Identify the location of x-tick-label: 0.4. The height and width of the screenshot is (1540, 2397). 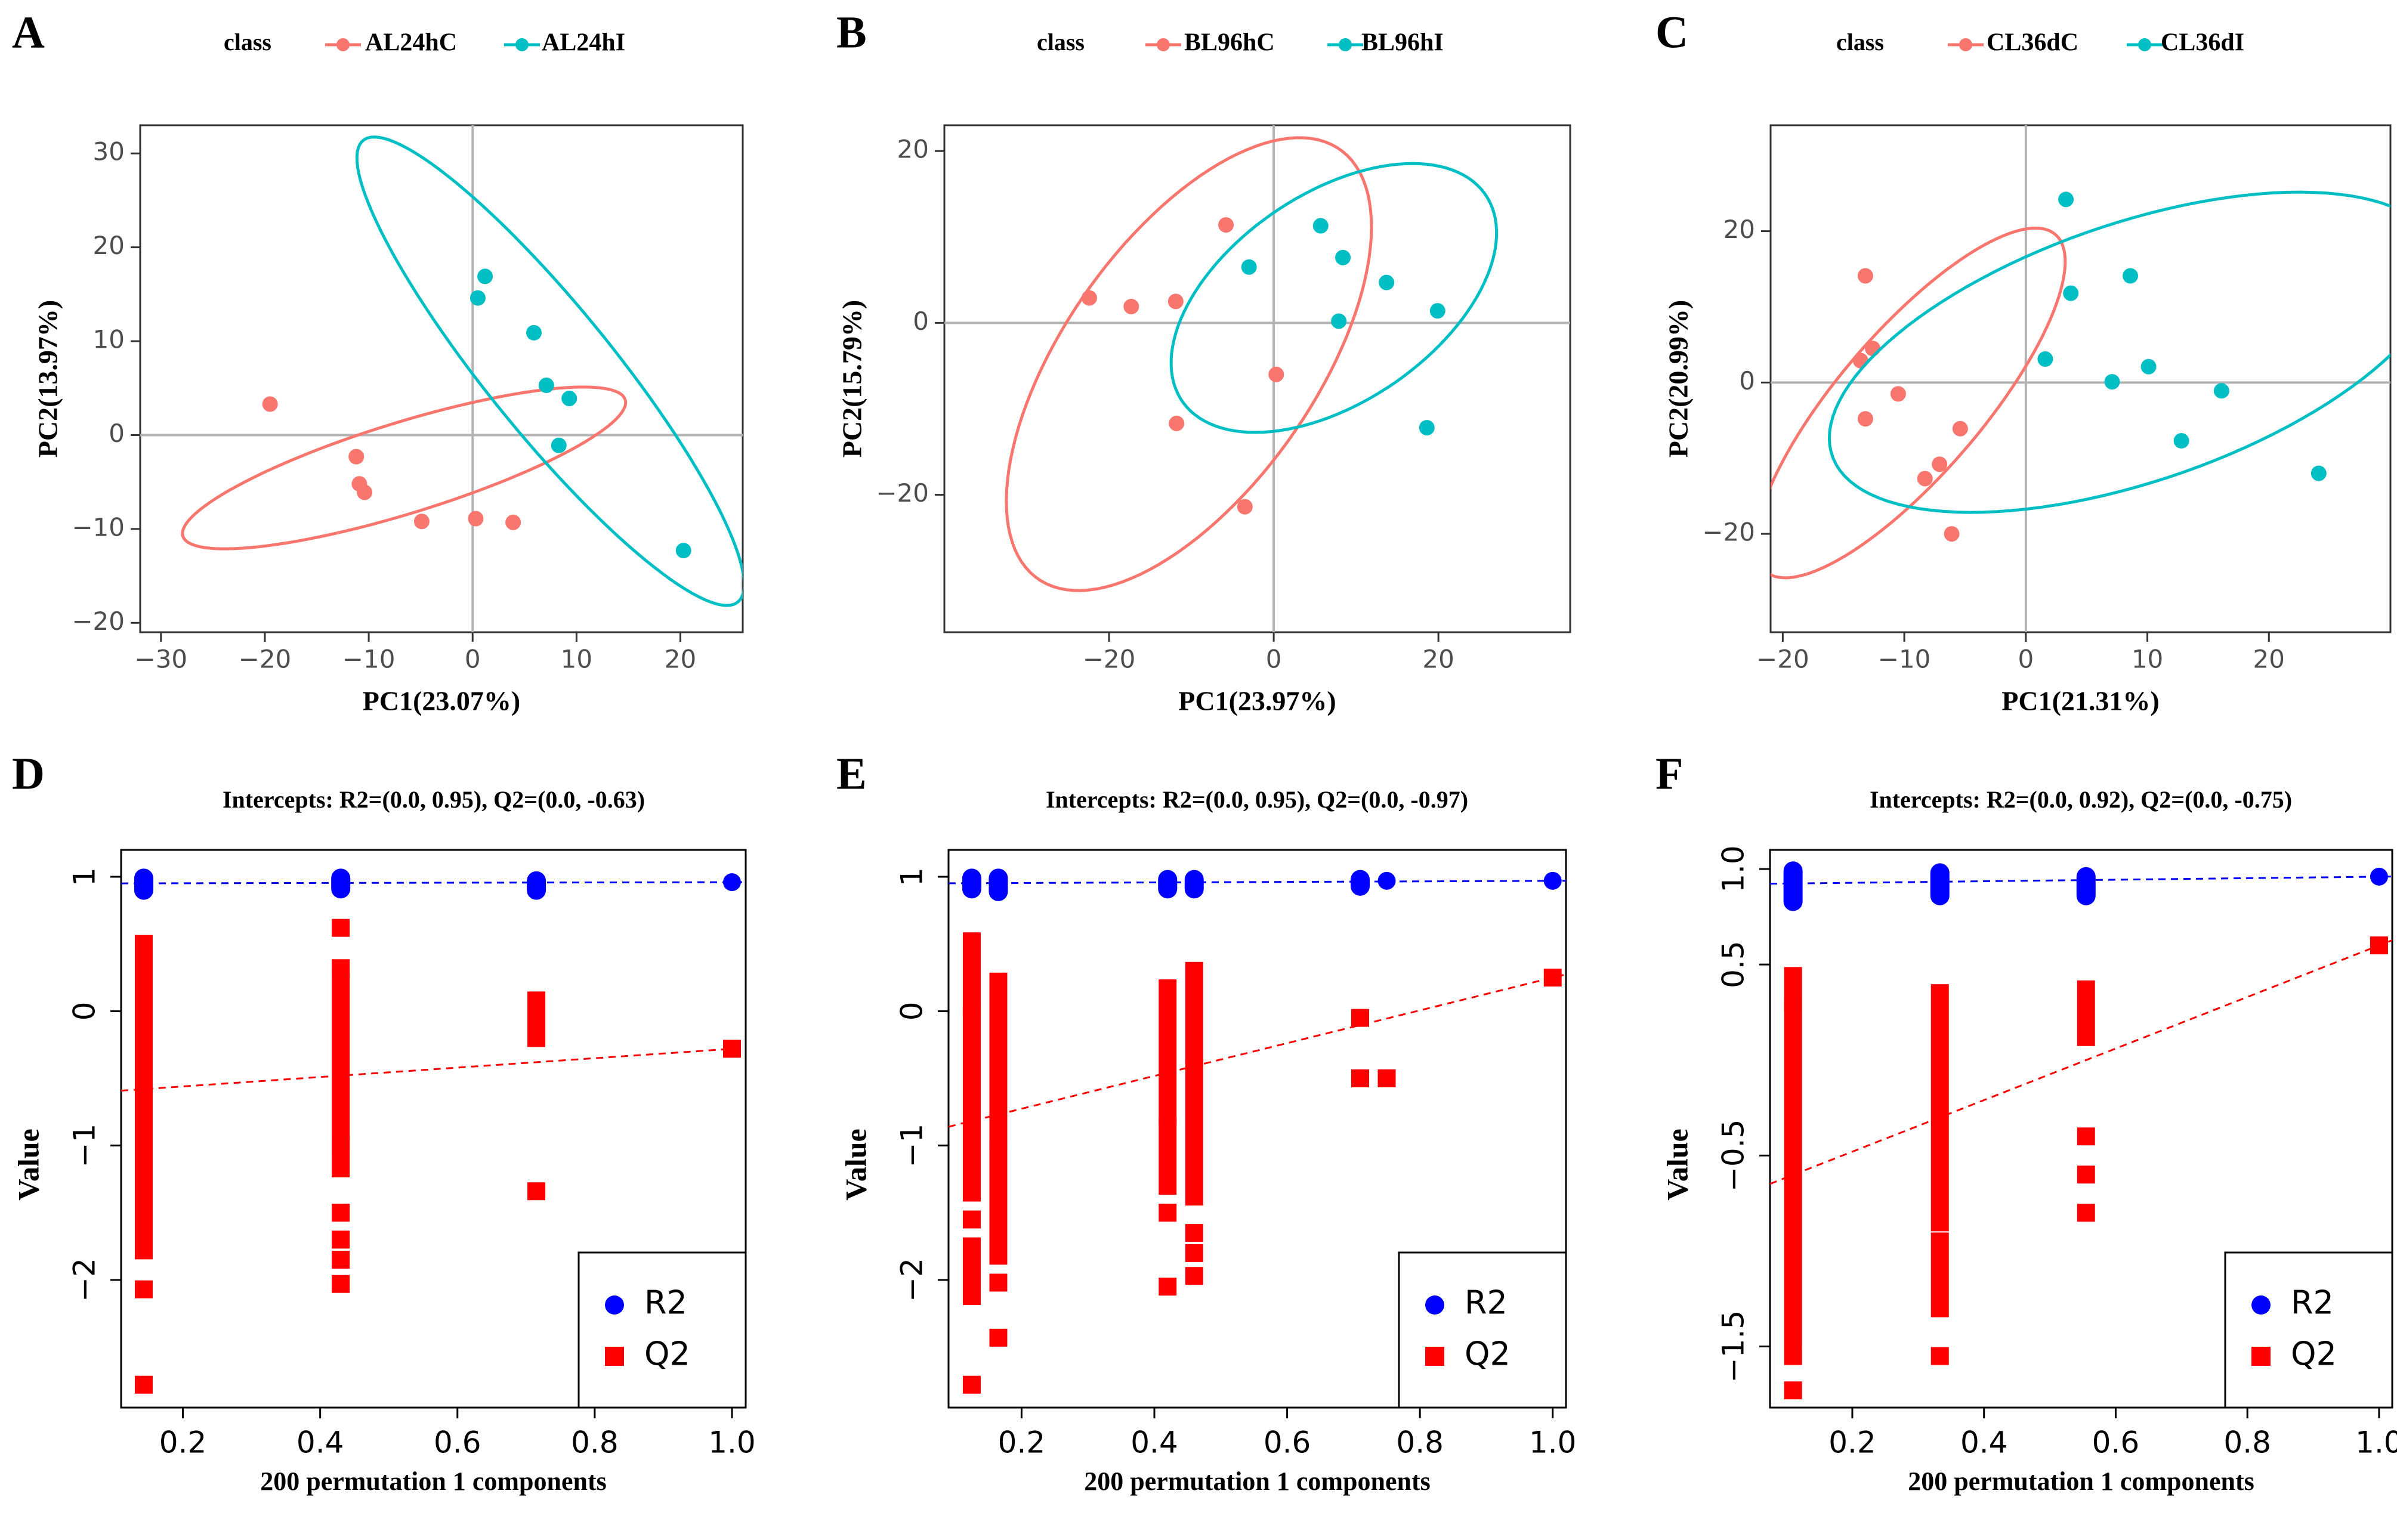
(1154, 1443).